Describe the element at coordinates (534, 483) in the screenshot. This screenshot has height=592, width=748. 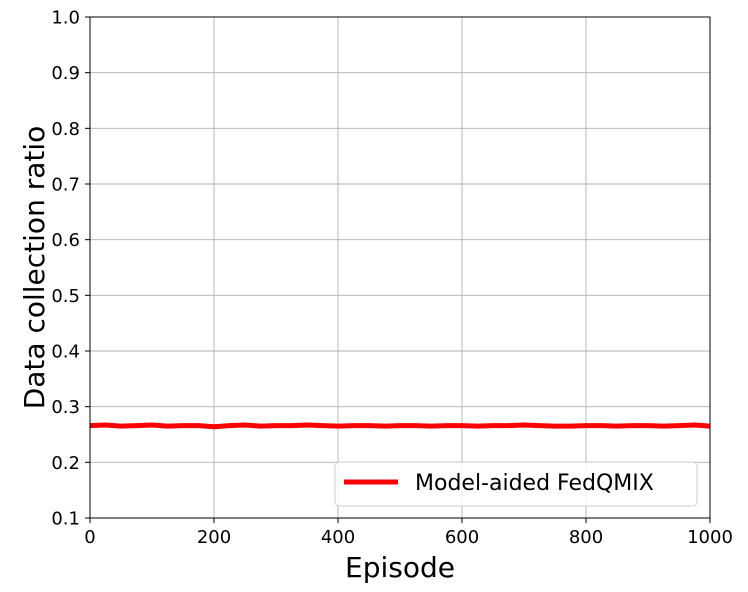
I see `legend-entry-label: Model-aided FedQMIX` at that location.